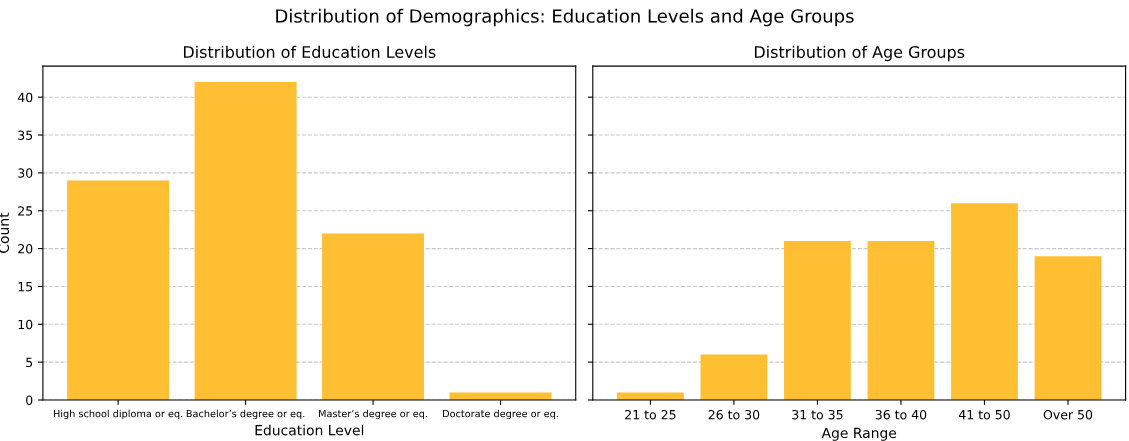 This screenshot has width=1129, height=441. What do you see at coordinates (650, 414) in the screenshot?
I see `x-tick-label: 21 to 25` at bounding box center [650, 414].